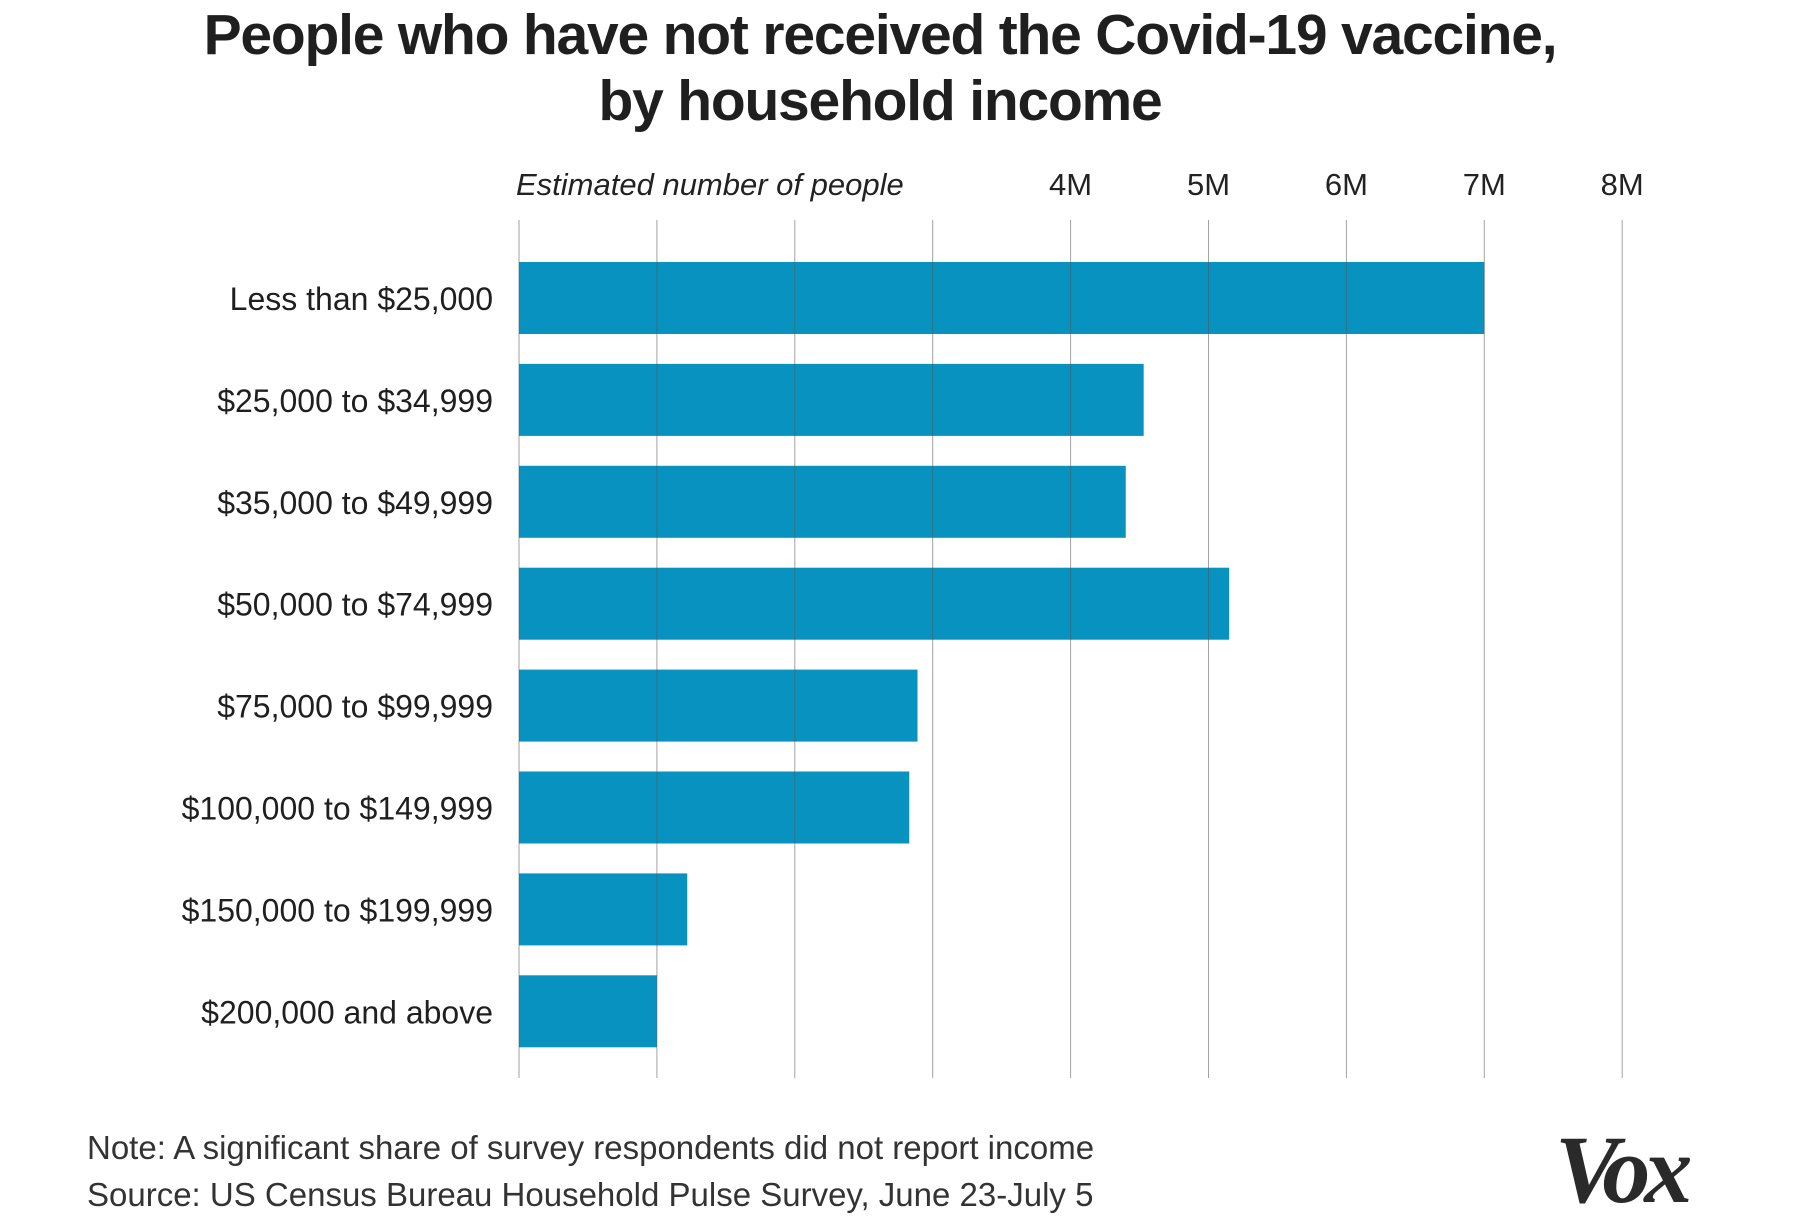 The image size is (1800, 1223). What do you see at coordinates (1208, 184) in the screenshot?
I see `tick-label-1: 5M` at bounding box center [1208, 184].